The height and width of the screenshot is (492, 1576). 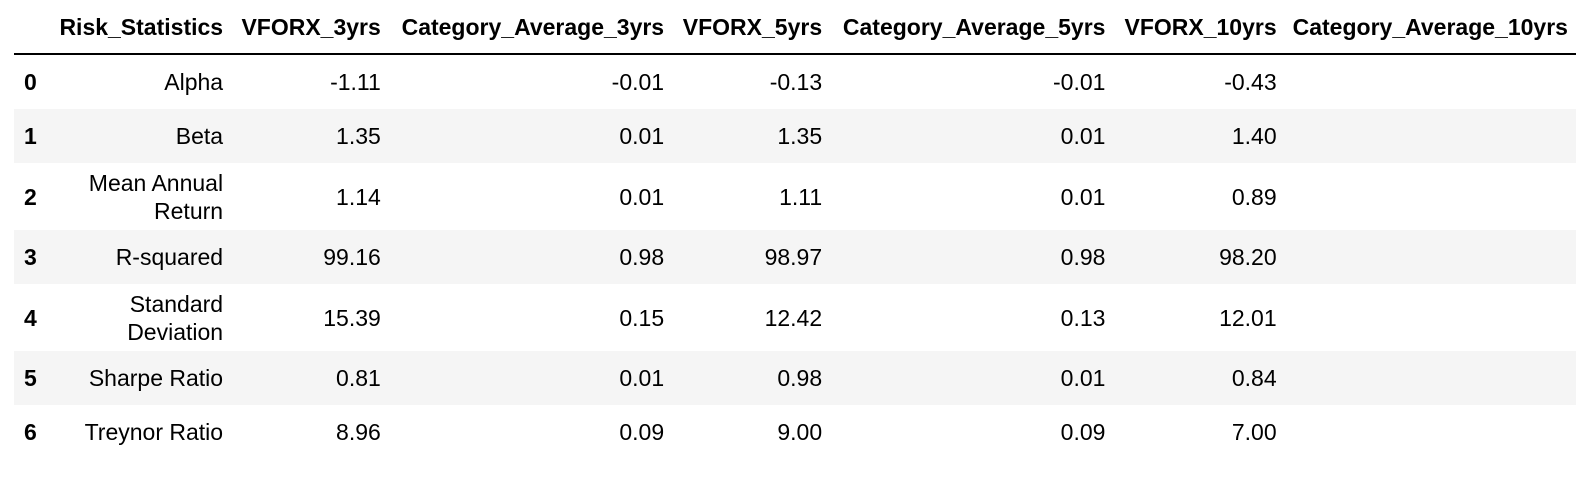 What do you see at coordinates (355, 82) in the screenshot?
I see `table-cell: -1.11` at bounding box center [355, 82].